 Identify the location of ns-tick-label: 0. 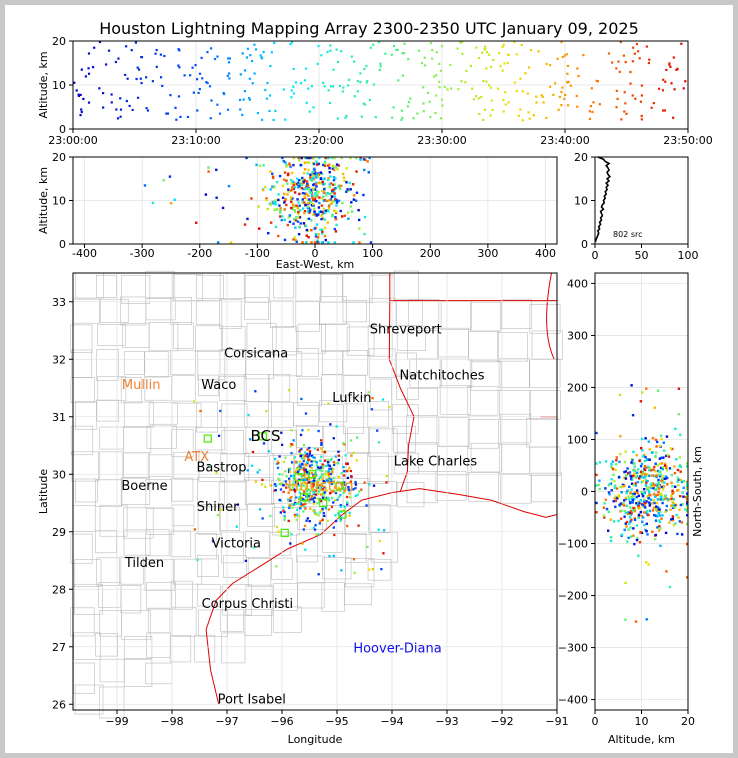
(584, 492).